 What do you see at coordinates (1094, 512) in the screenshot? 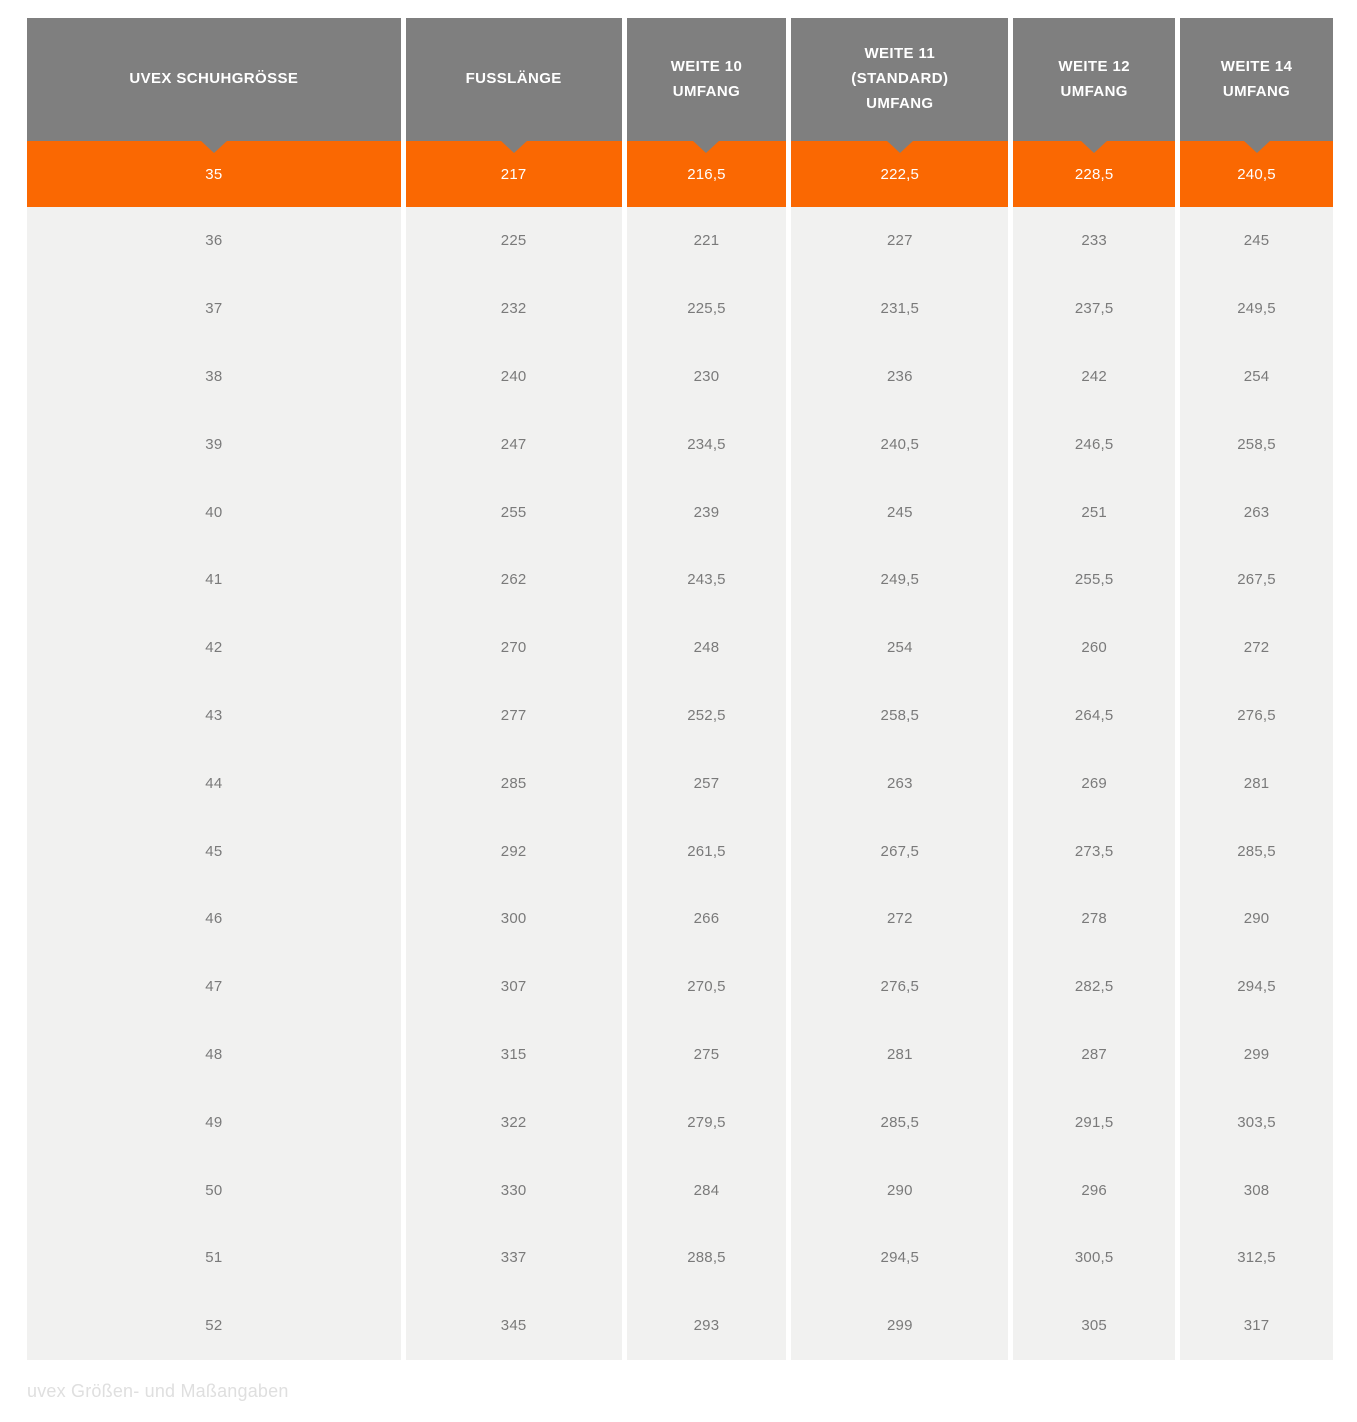
I see `cell-weite12: 251` at bounding box center [1094, 512].